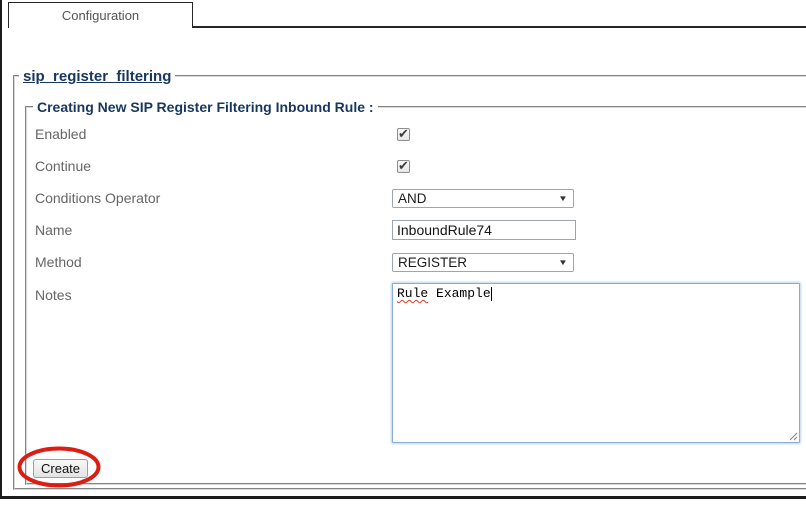 The width and height of the screenshot is (806, 510). I want to click on sip-register-filtering-link: sip_register_filtering, so click(97, 76).